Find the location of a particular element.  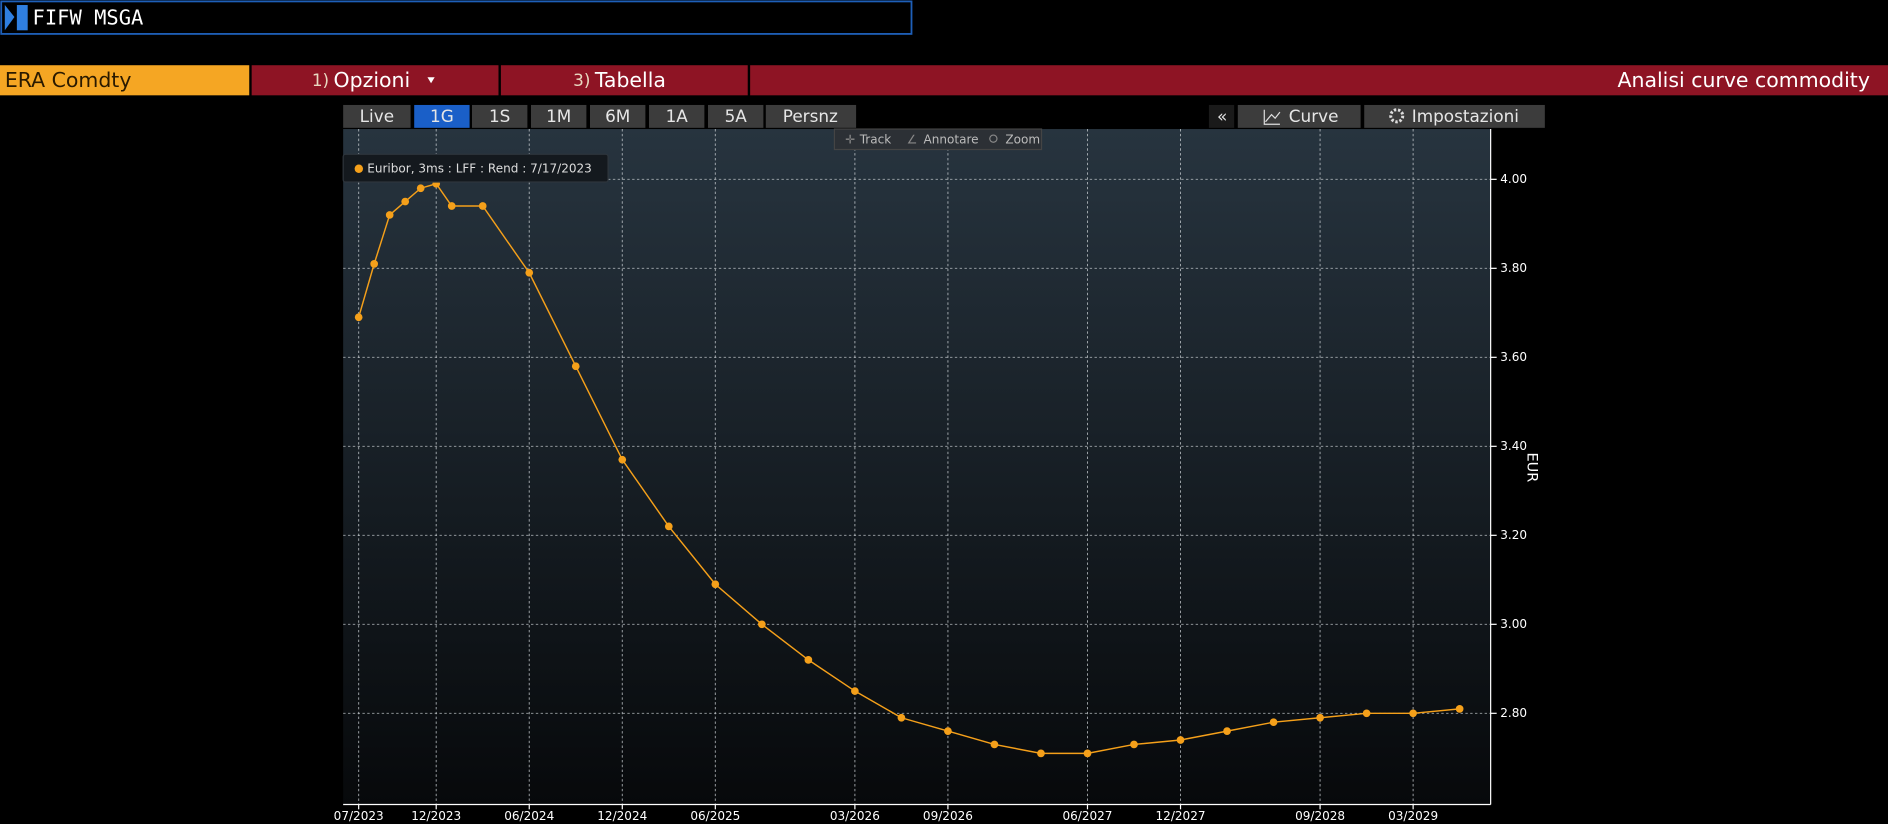

settings-button is located at coordinates (1454, 116).